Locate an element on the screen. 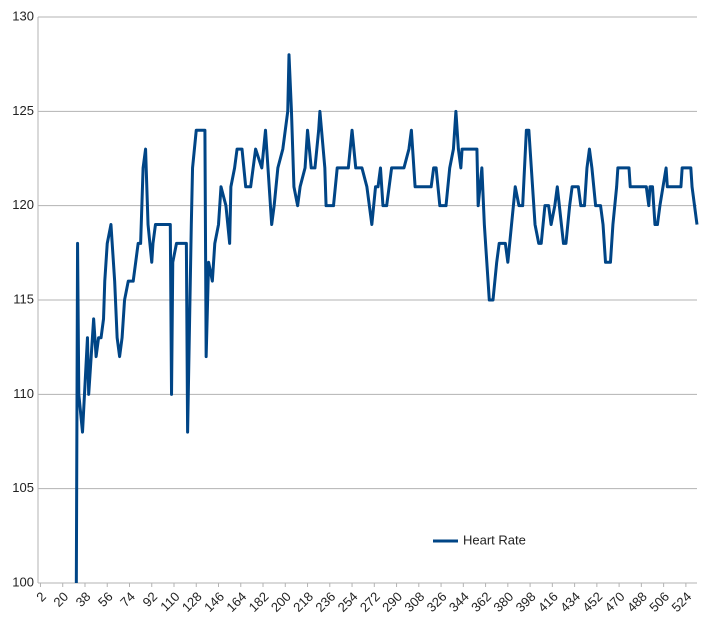 This screenshot has height=635, width=710. y-tick-label: 120 is located at coordinates (23, 204).